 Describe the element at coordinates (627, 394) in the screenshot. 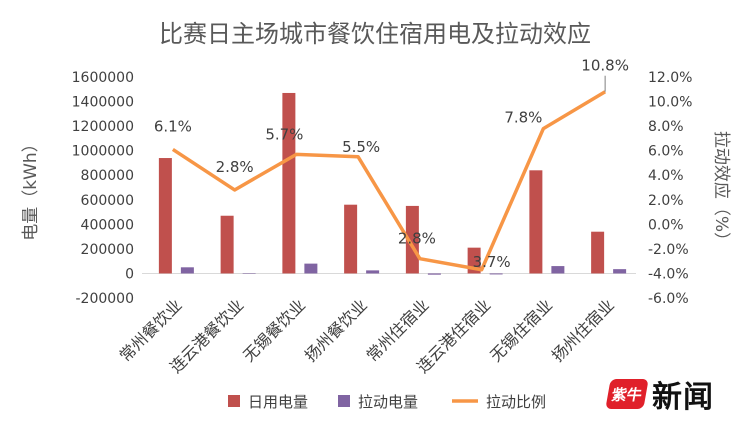

I see `logo-badge: 紫牛` at that location.